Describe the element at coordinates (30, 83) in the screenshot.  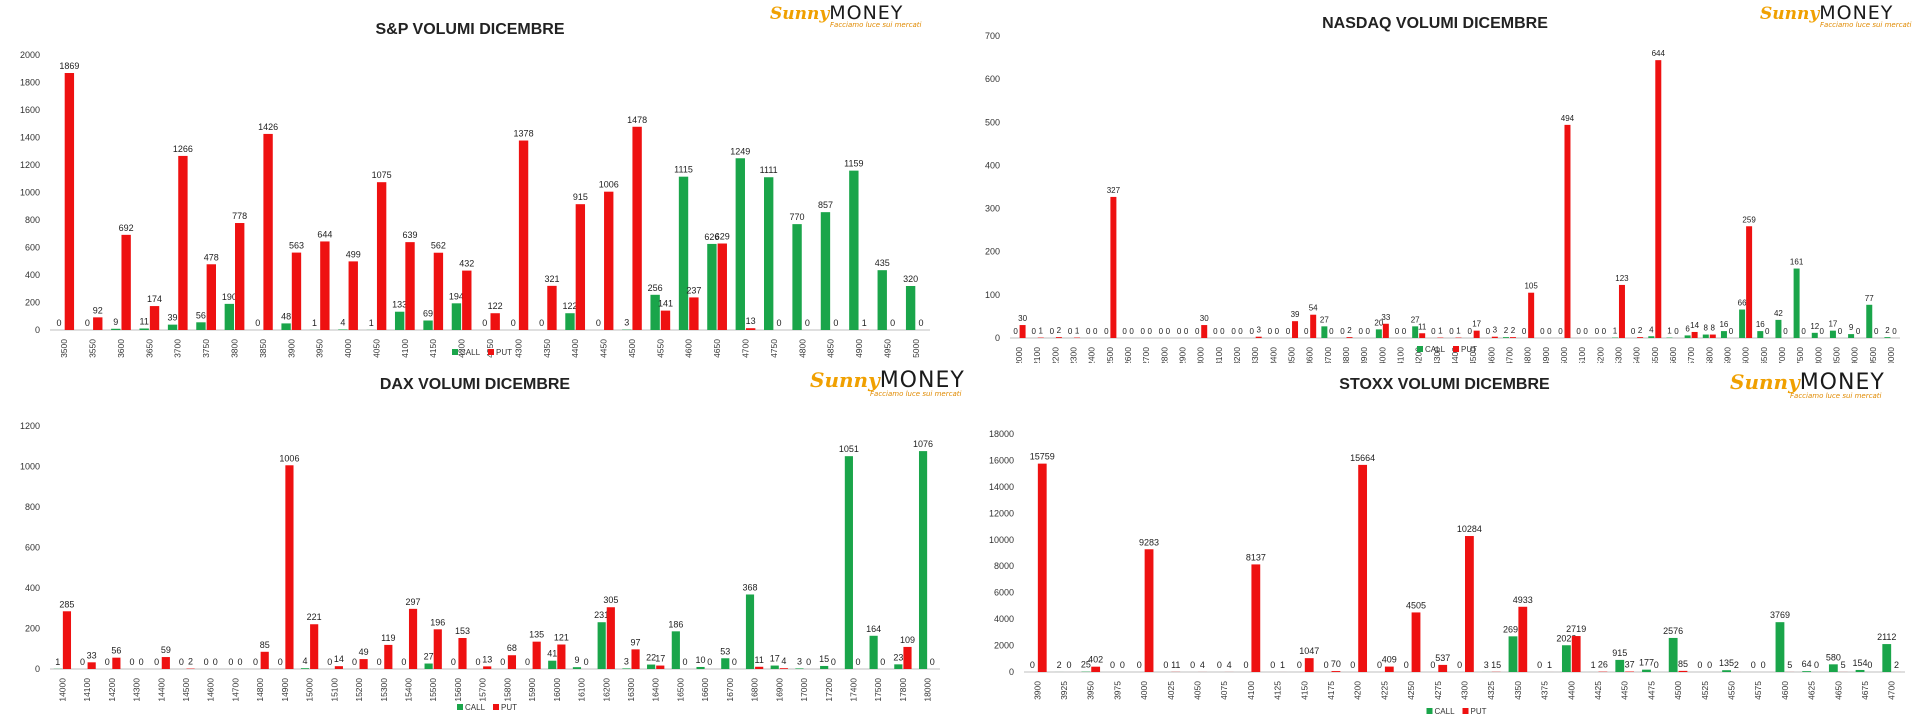
I see `y-tick-label: 1800` at that location.